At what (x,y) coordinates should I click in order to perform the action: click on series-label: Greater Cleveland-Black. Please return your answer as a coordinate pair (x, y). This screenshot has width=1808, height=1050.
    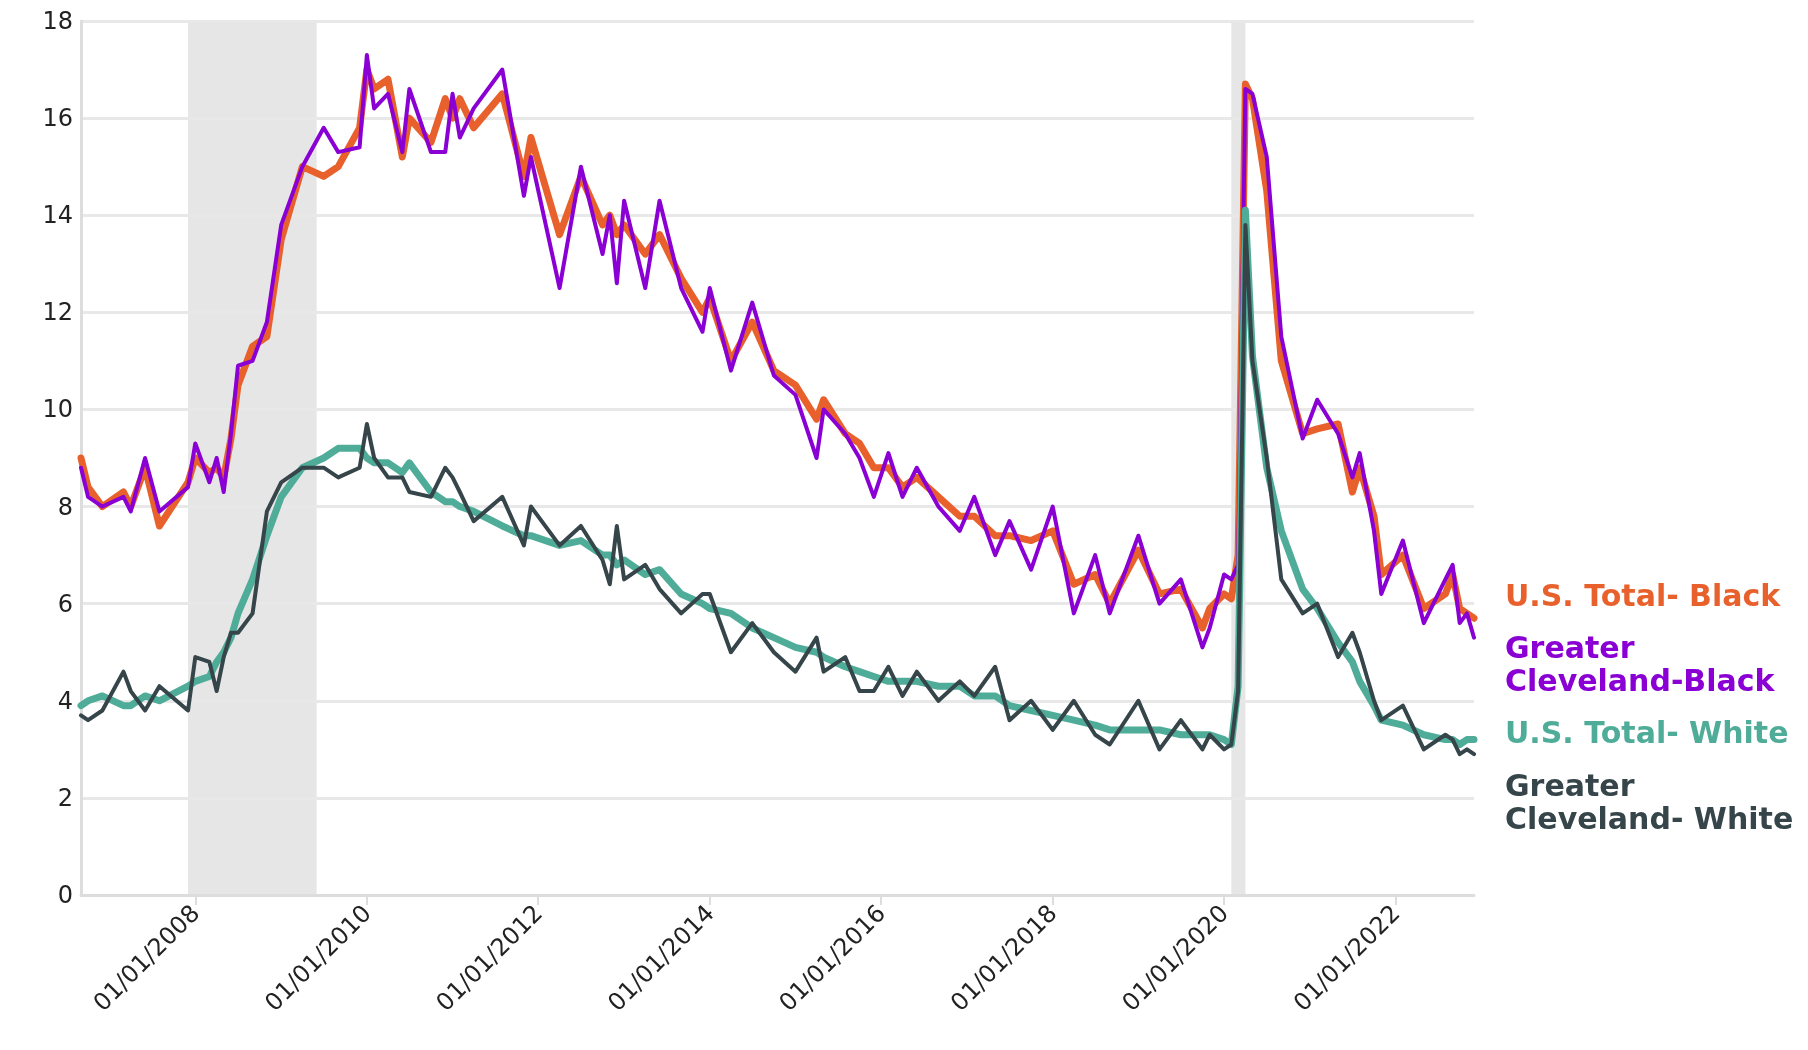
    Looking at the image, I should click on (1640, 664).